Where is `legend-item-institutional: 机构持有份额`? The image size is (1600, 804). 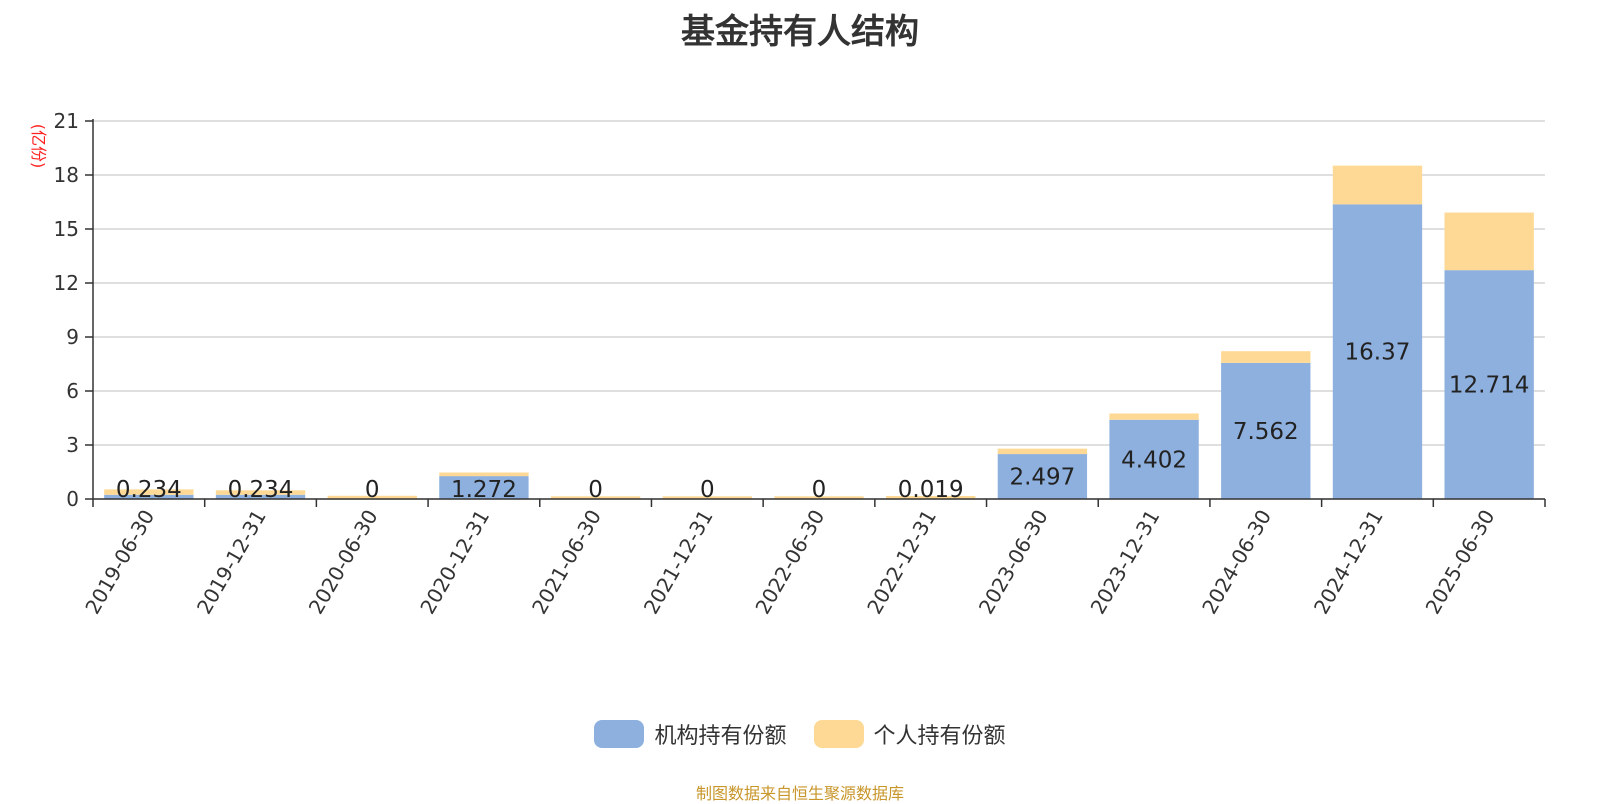
legend-item-institutional: 机构持有份额 is located at coordinates (690, 734).